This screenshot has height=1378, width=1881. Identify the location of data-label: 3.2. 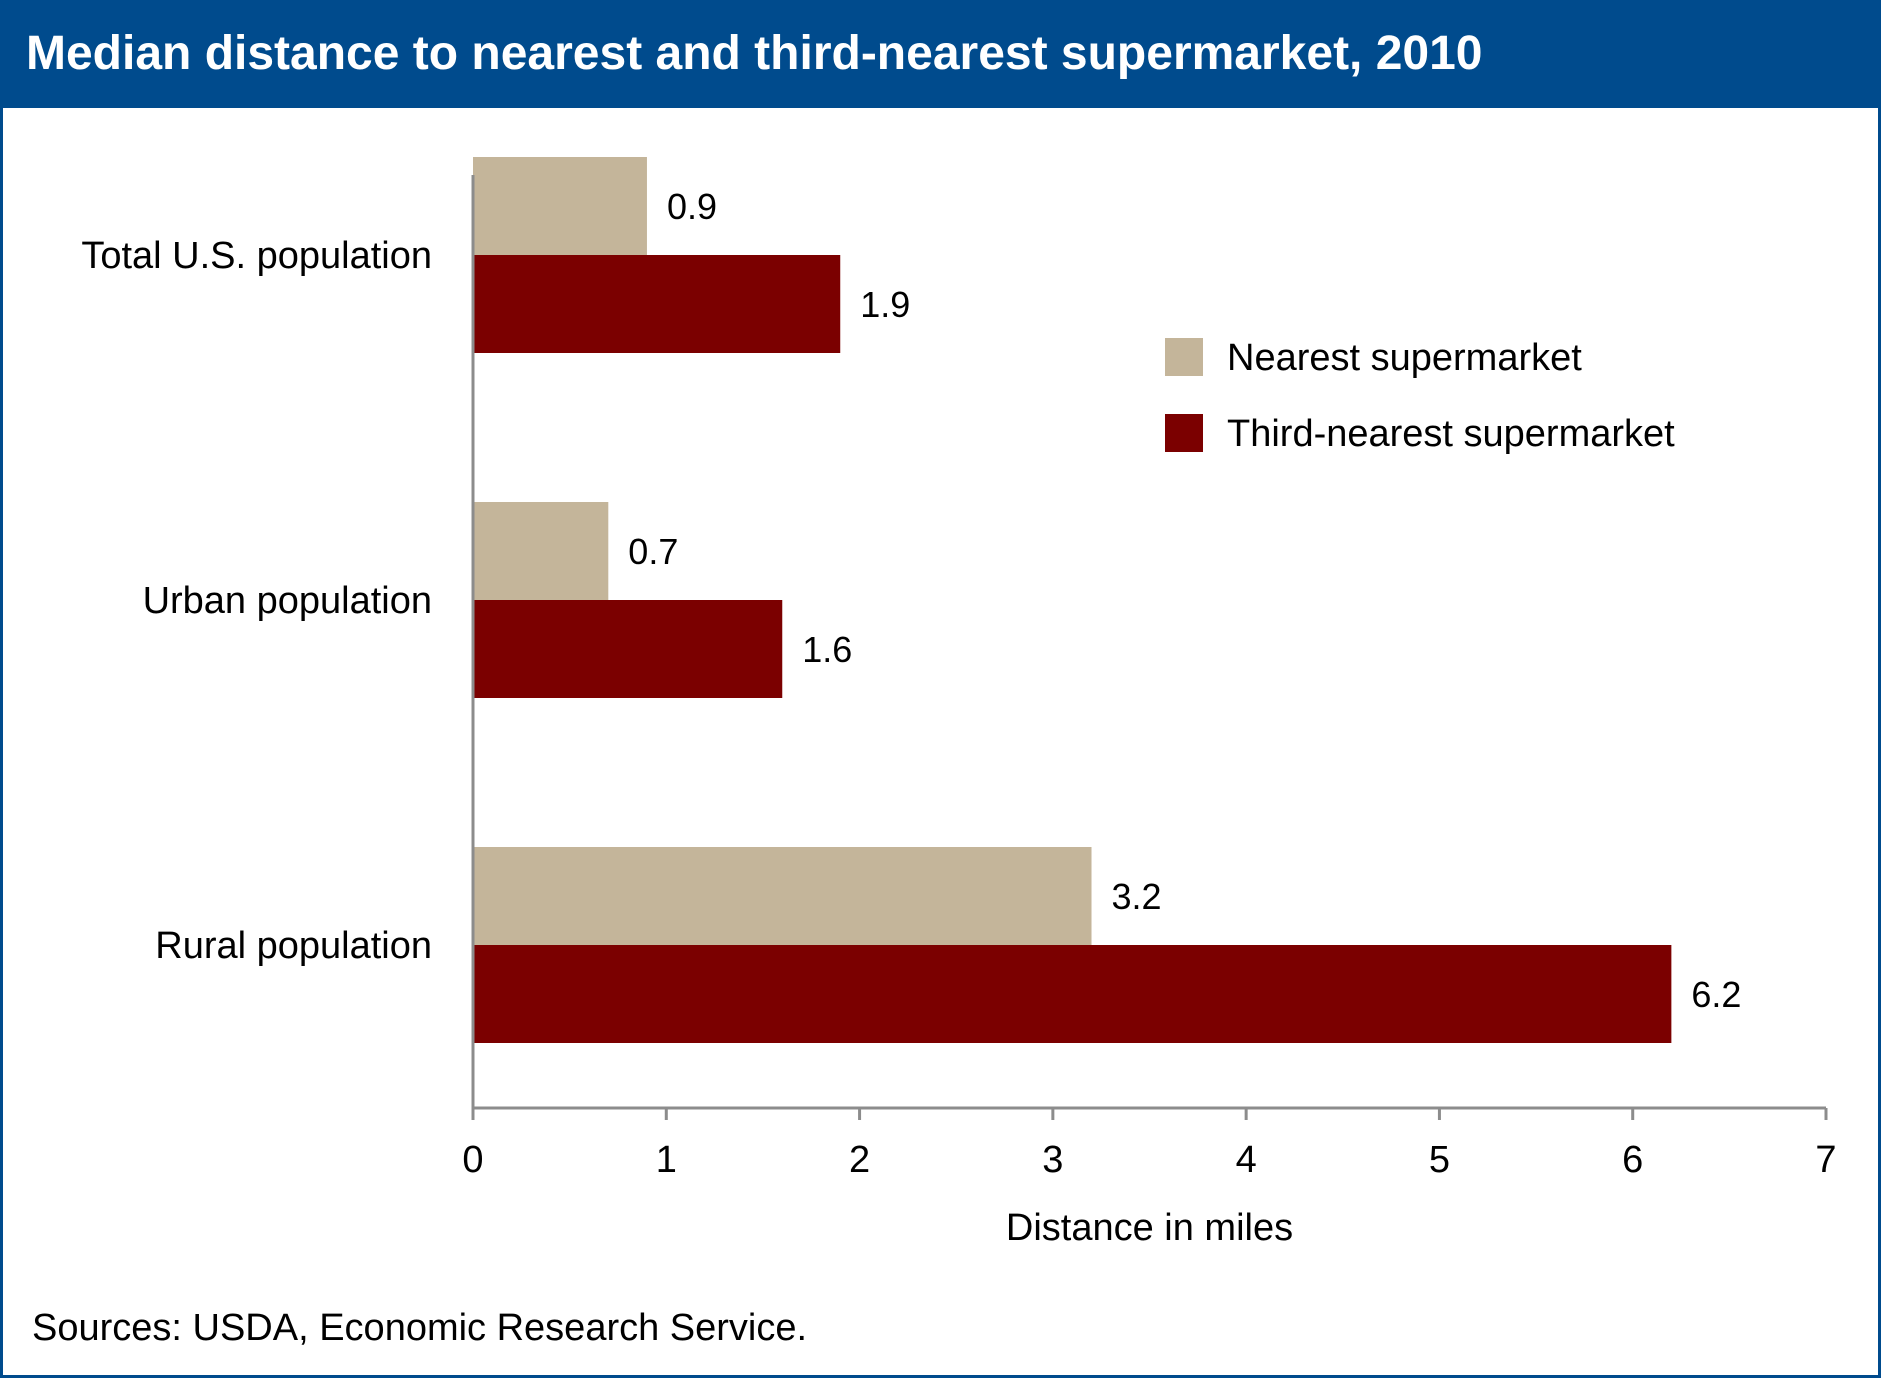
(1137, 896).